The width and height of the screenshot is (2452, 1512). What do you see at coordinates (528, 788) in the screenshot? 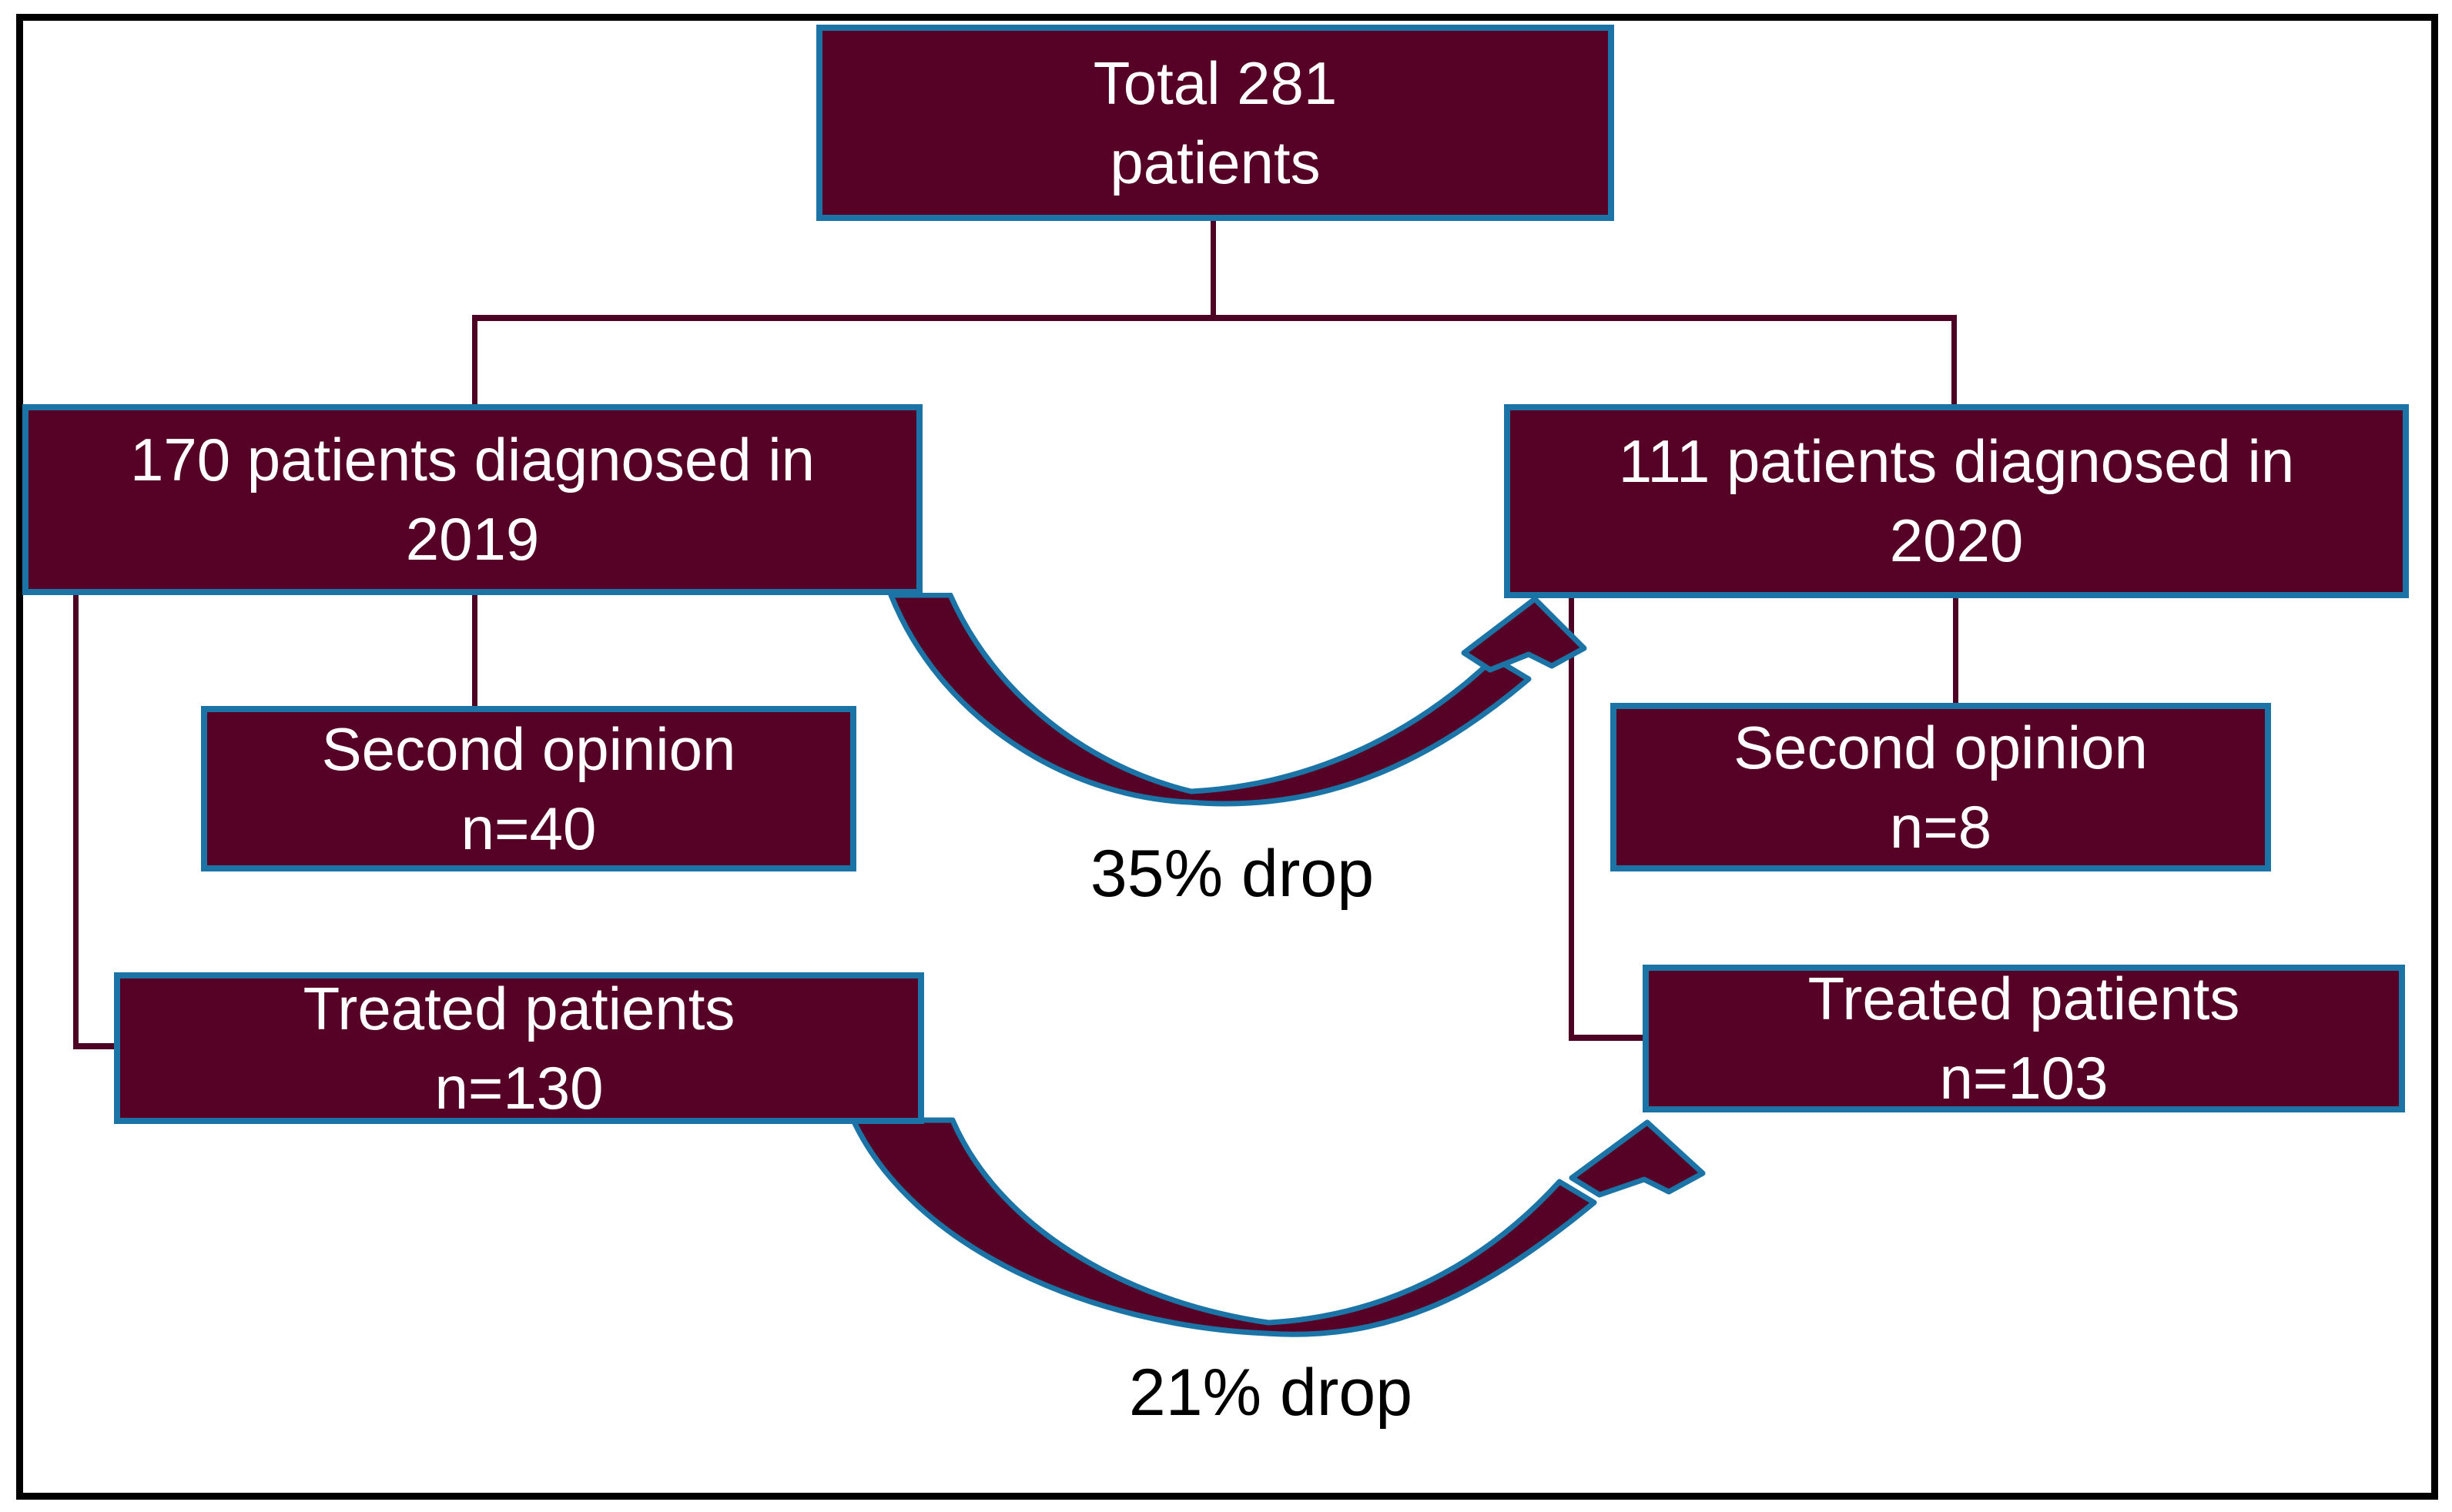
I see `node-second-opinion-2019: Second opinion n=40` at bounding box center [528, 788].